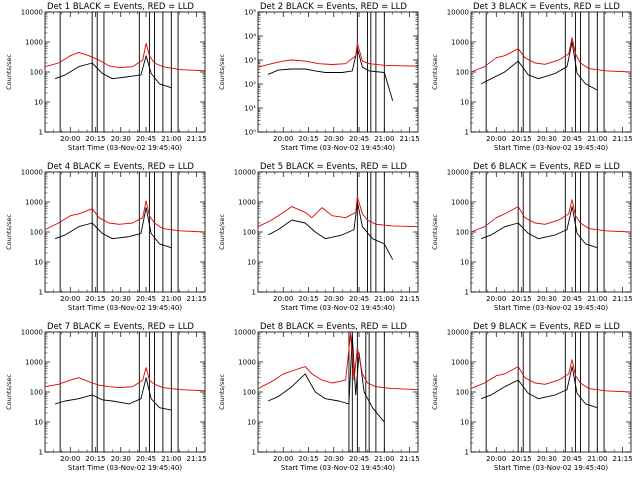 This screenshot has width=640, height=480. I want to click on y-tick-label: 10⁵, so click(250, 13).